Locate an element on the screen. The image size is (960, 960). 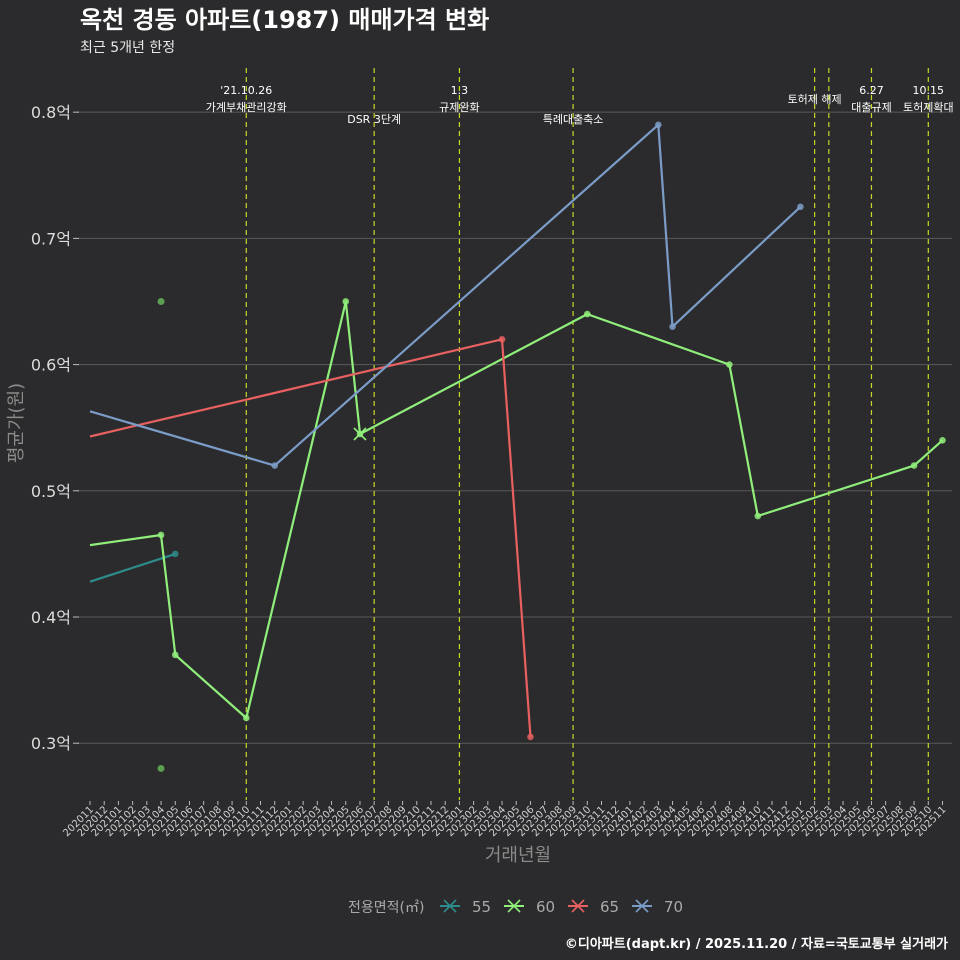
event-label: 토허제확대 is located at coordinates (928, 107).